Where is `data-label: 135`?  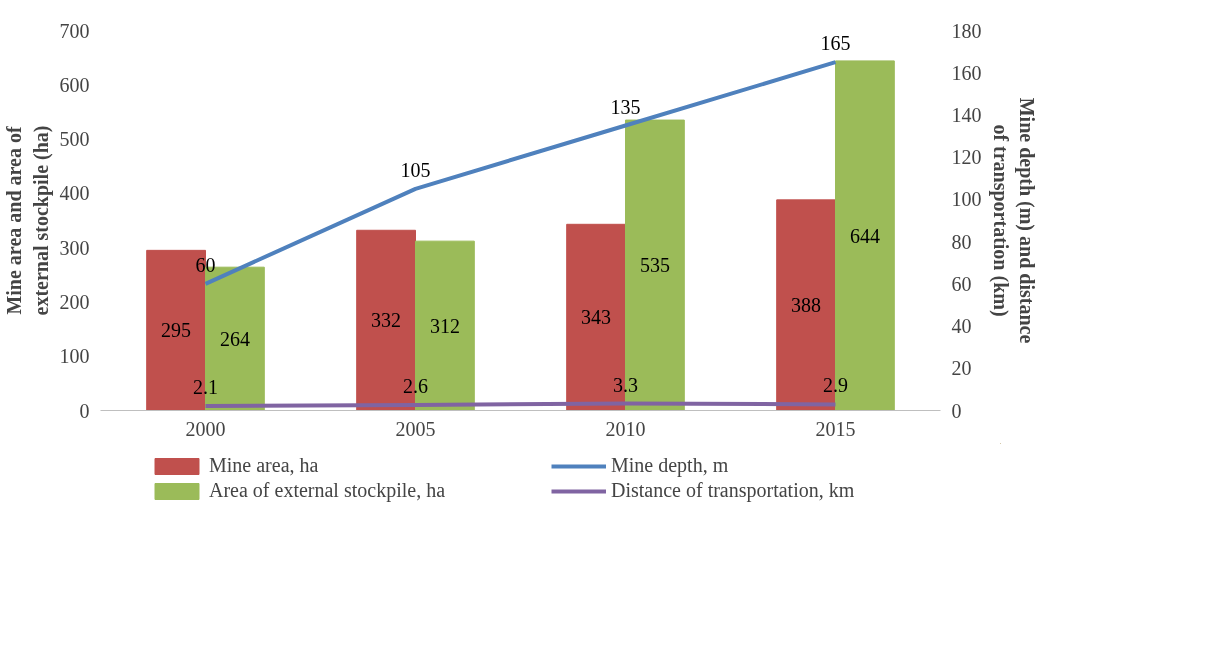
data-label: 135 is located at coordinates (625, 106).